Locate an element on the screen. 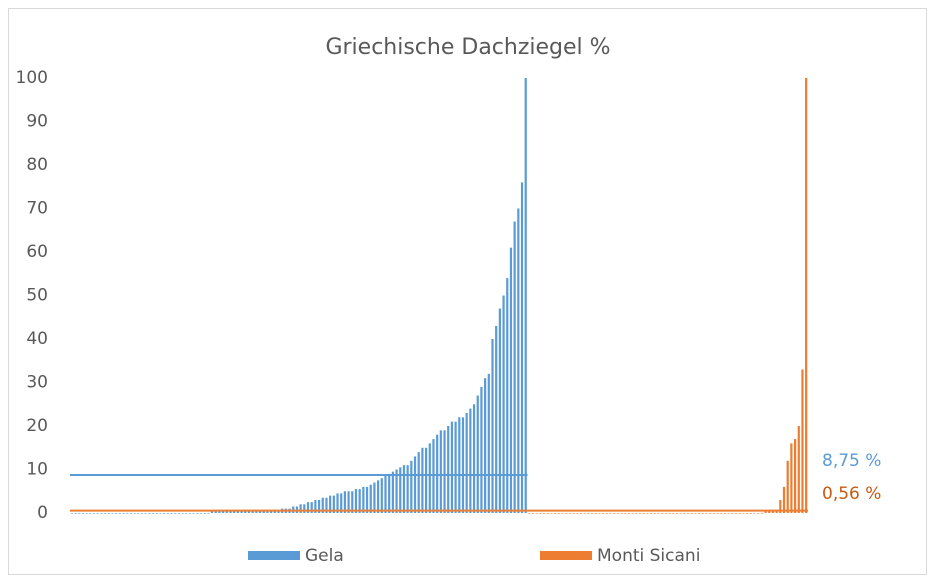 Image resolution: width=936 pixels, height=581 pixels. y-tick-label: 10 is located at coordinates (37, 470).